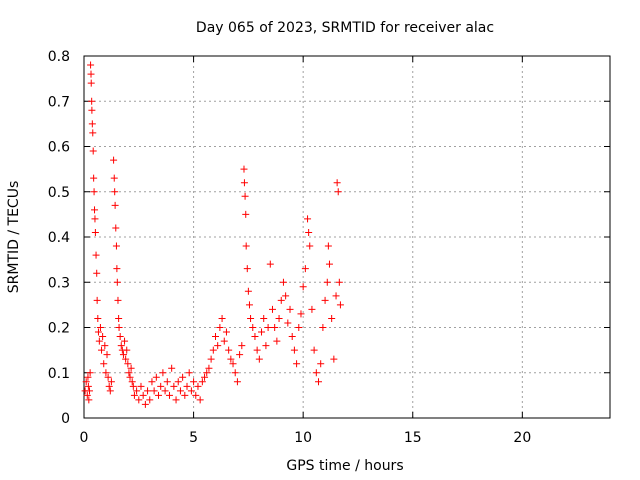  I want to click on y-tick-label: 0.2, so click(59, 329).